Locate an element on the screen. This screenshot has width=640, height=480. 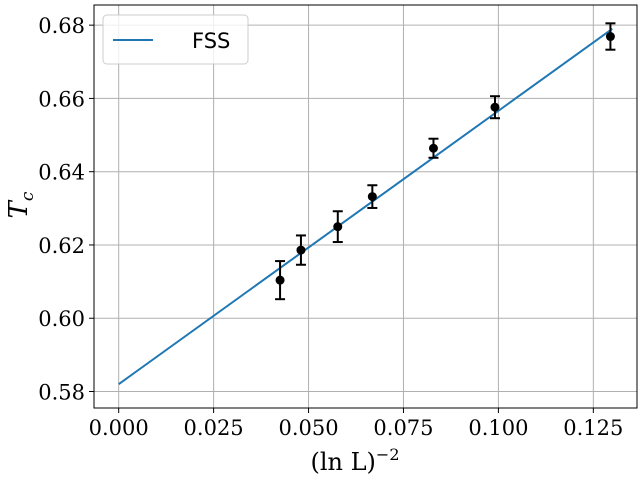
y-tick-label: 0.58 is located at coordinates (61, 393).